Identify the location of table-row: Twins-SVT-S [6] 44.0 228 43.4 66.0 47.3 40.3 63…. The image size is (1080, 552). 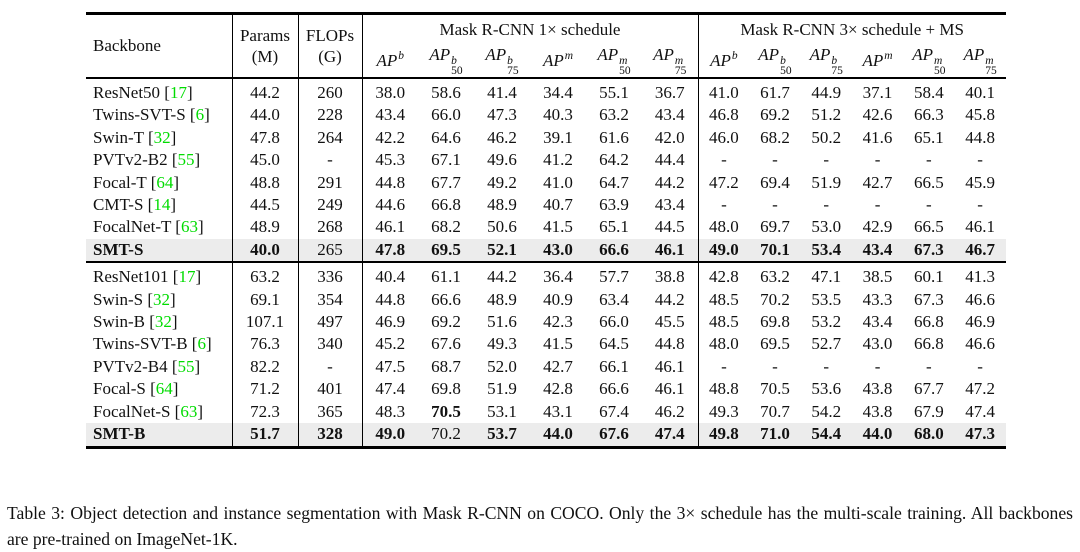
(546, 115).